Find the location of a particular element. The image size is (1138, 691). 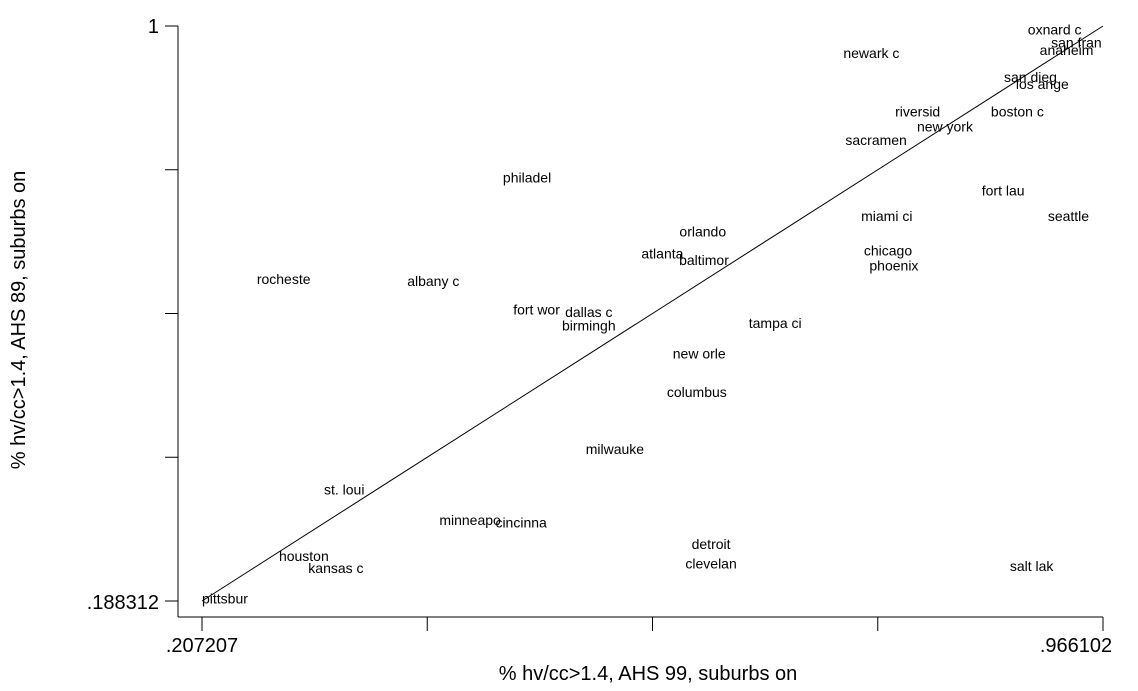

point-label: new york is located at coordinates (945, 127).